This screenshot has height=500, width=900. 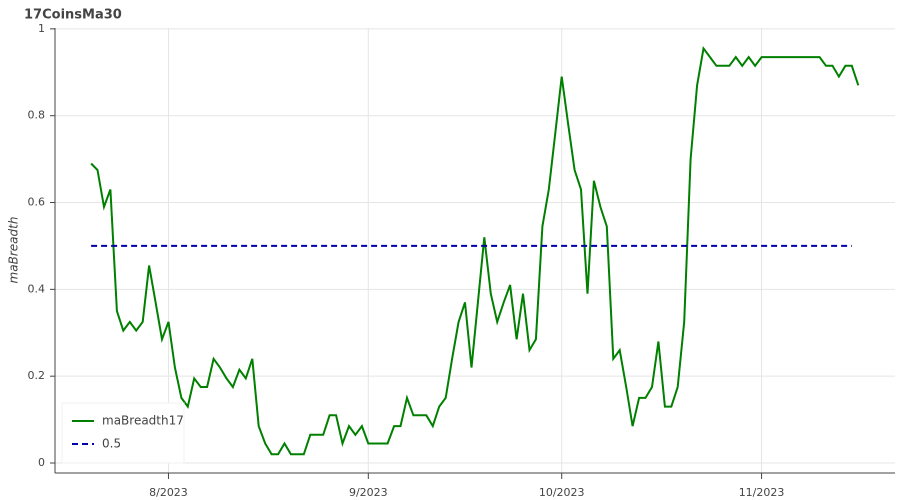 What do you see at coordinates (41, 462) in the screenshot?
I see `y-tick-label: 0` at bounding box center [41, 462].